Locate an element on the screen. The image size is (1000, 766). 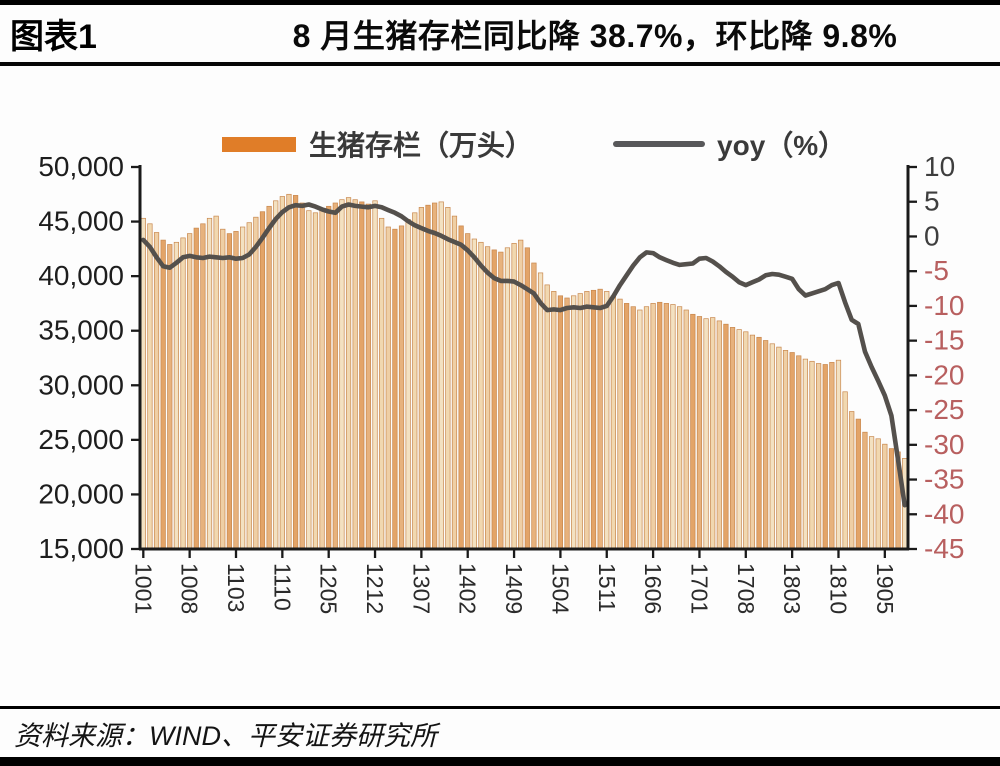
svg-text: 1008 is located at coordinates (190, 588).